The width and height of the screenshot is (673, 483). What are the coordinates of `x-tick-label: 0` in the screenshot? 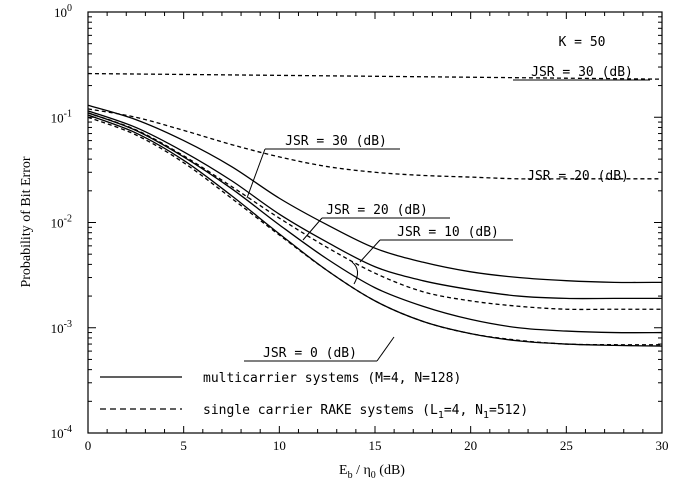 It's located at (88, 445).